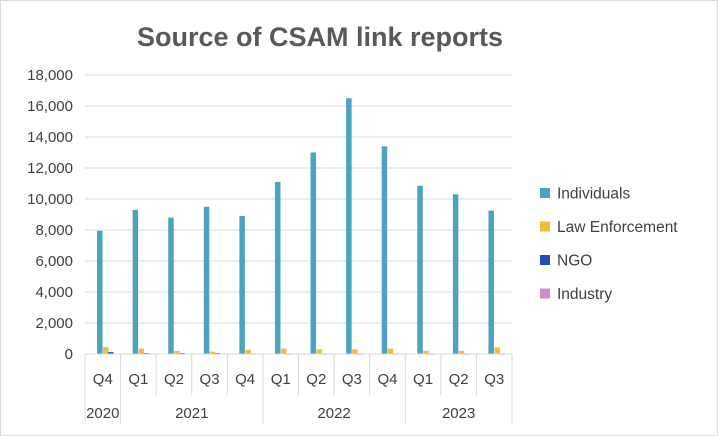 The height and width of the screenshot is (436, 718). I want to click on year-label: 2020, so click(102, 413).